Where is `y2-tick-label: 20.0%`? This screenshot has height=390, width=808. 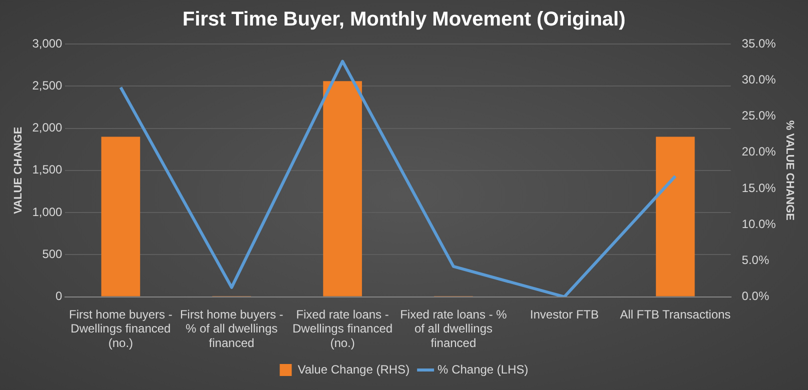
y2-tick-label: 20.0% is located at coordinates (759, 151).